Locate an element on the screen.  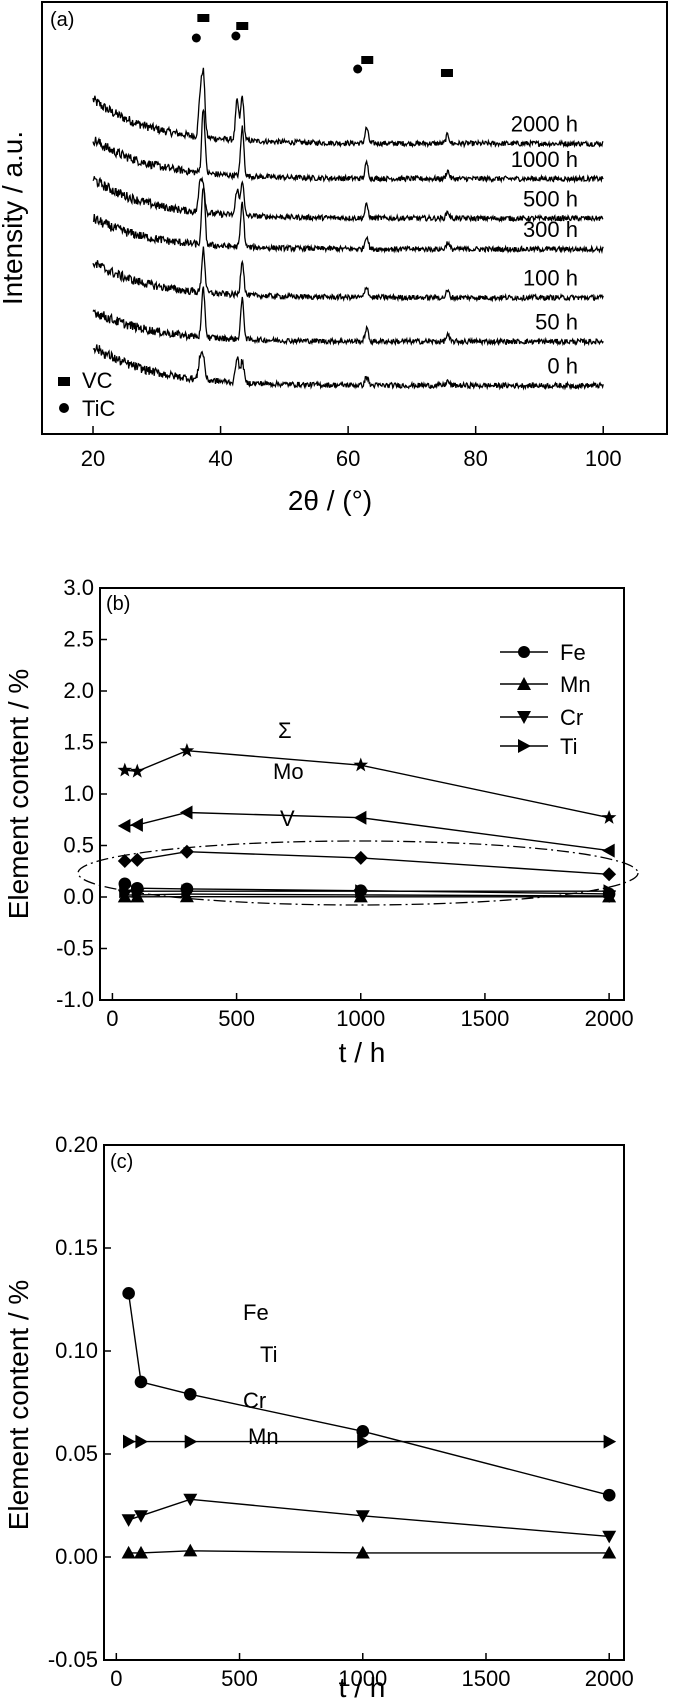
legend-vc-marker is located at coordinates (64, 381).